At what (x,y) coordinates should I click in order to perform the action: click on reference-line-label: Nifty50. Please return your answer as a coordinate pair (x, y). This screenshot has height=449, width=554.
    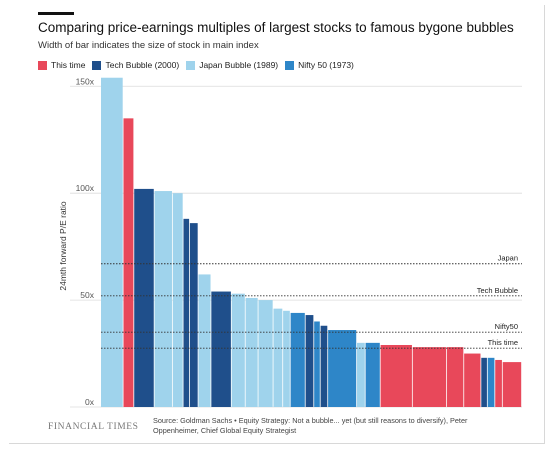
    Looking at the image, I should click on (506, 326).